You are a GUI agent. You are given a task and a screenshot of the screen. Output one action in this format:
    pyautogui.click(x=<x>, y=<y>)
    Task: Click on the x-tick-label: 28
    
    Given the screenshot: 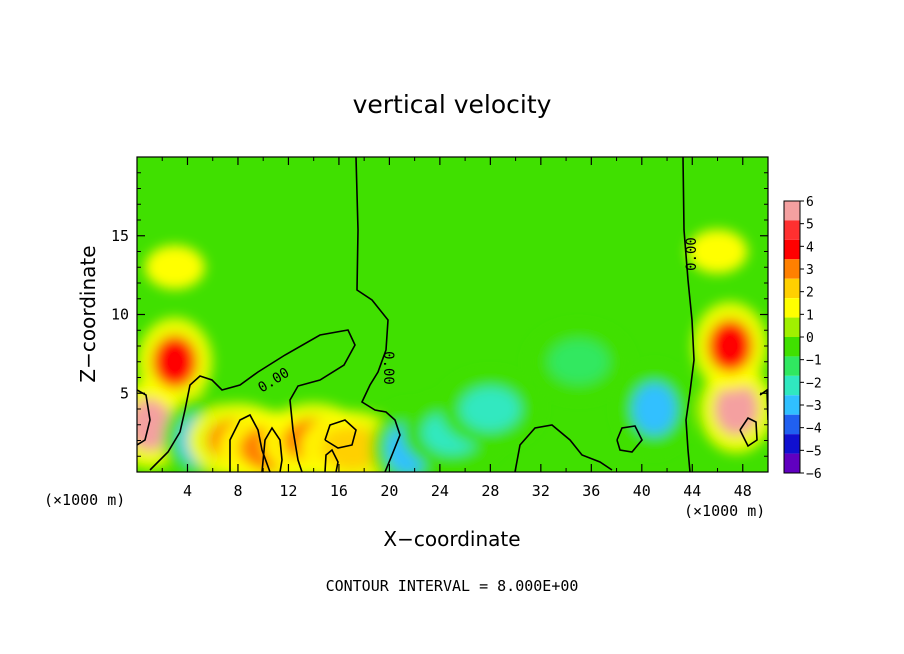 What is the action you would take?
    pyautogui.click(x=490, y=491)
    